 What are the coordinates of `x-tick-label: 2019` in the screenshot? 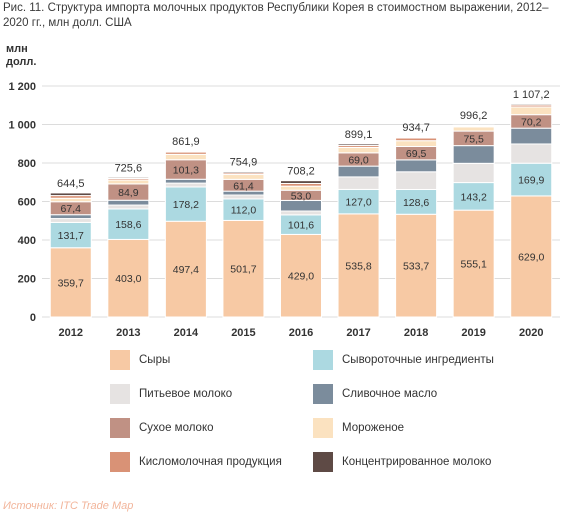 It's located at (473, 333).